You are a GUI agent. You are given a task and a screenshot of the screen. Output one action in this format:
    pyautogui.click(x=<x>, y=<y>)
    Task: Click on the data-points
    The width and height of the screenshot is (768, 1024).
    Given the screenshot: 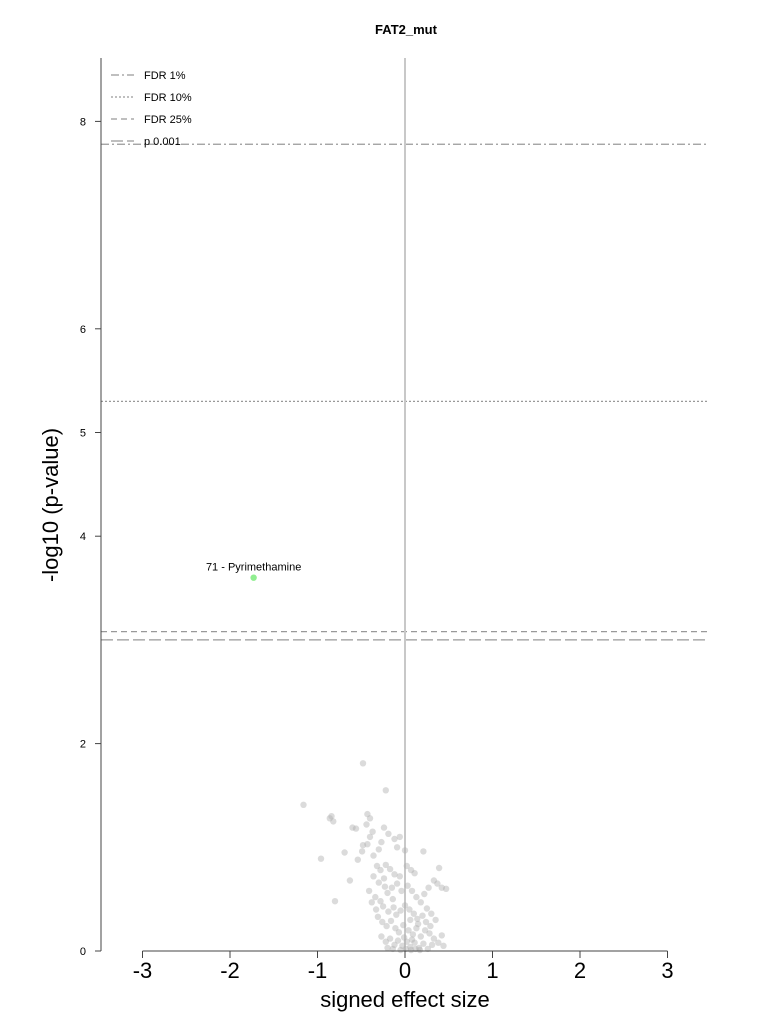 What is the action you would take?
    pyautogui.click(x=375, y=857)
    